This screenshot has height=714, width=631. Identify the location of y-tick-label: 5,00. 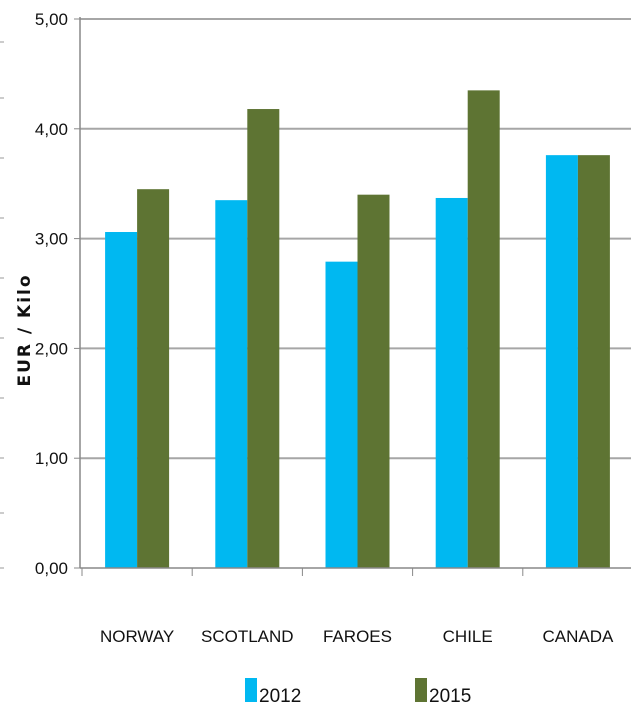
(51, 19).